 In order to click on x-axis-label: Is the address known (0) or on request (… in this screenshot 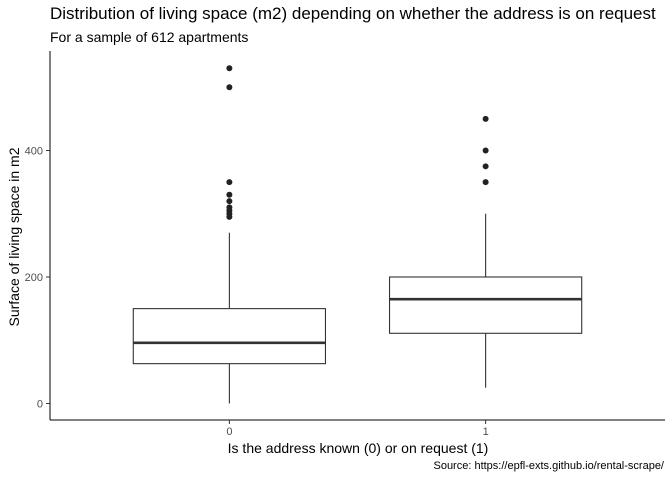, I will do `click(358, 448)`.